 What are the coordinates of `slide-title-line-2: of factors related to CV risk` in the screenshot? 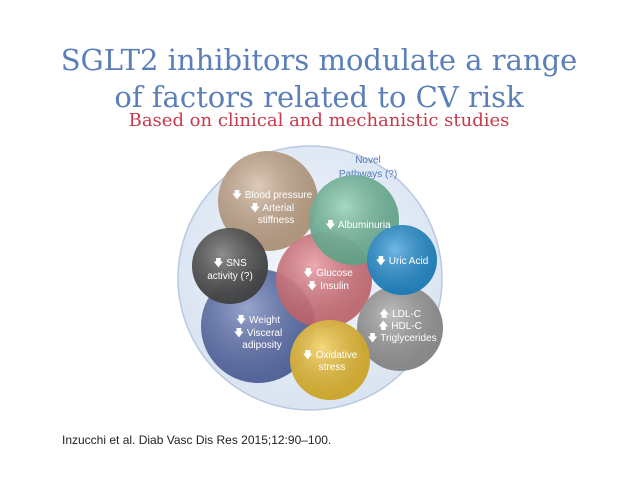 It's located at (319, 97).